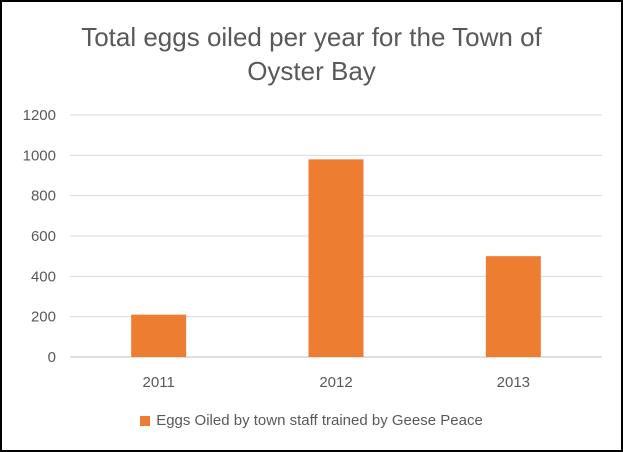 The height and width of the screenshot is (452, 623). I want to click on bar-2012, so click(336, 258).